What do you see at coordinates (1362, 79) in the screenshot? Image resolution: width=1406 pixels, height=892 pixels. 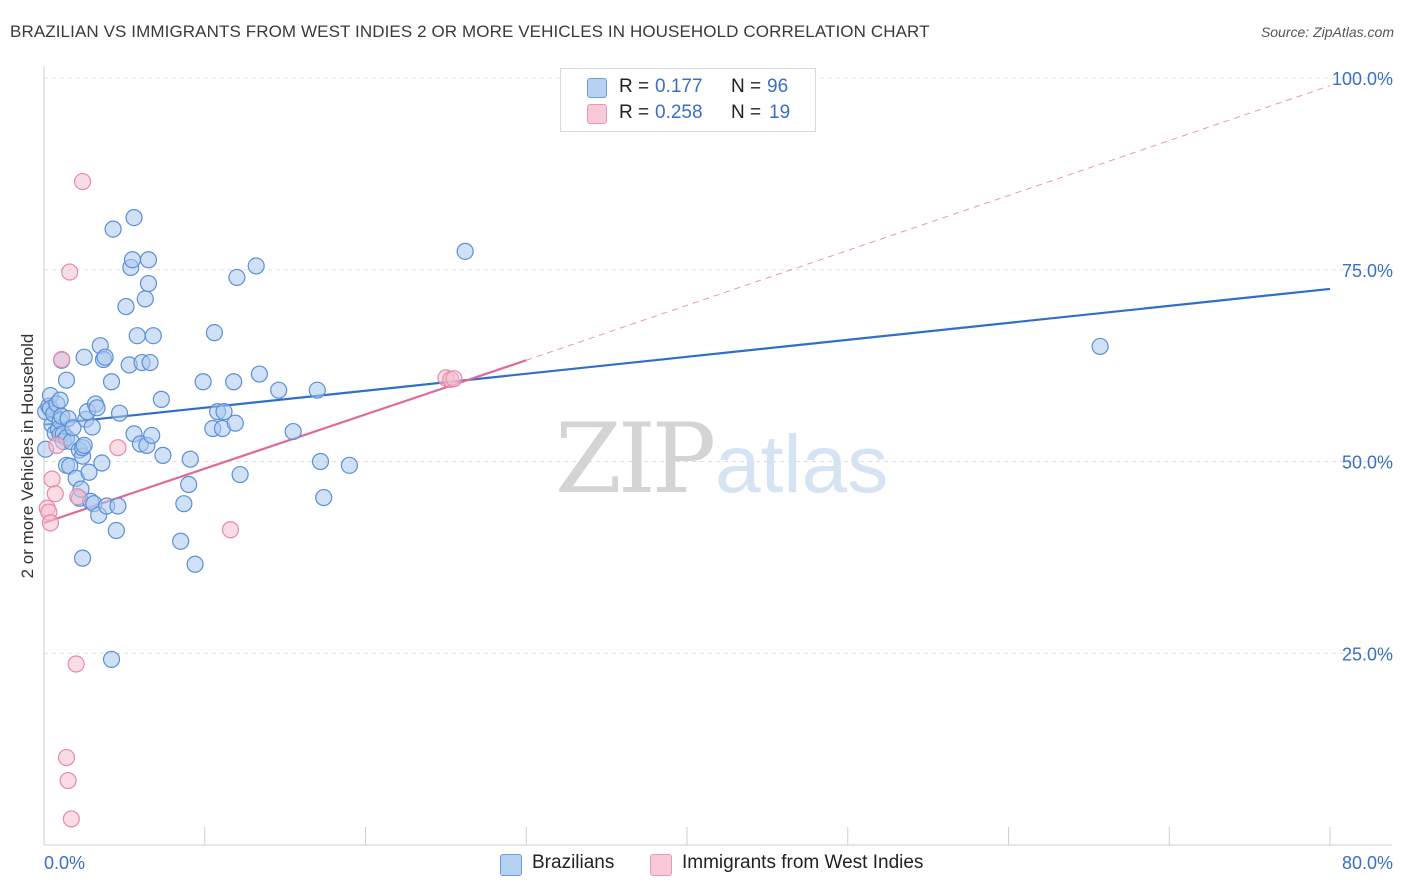 I see `y-tick-label: 100.0%` at bounding box center [1362, 79].